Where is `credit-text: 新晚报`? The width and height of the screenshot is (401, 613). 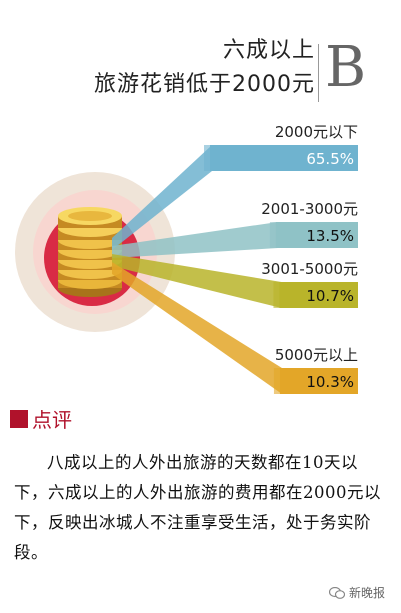
credit-text: 新晚报 is located at coordinates (366, 593).